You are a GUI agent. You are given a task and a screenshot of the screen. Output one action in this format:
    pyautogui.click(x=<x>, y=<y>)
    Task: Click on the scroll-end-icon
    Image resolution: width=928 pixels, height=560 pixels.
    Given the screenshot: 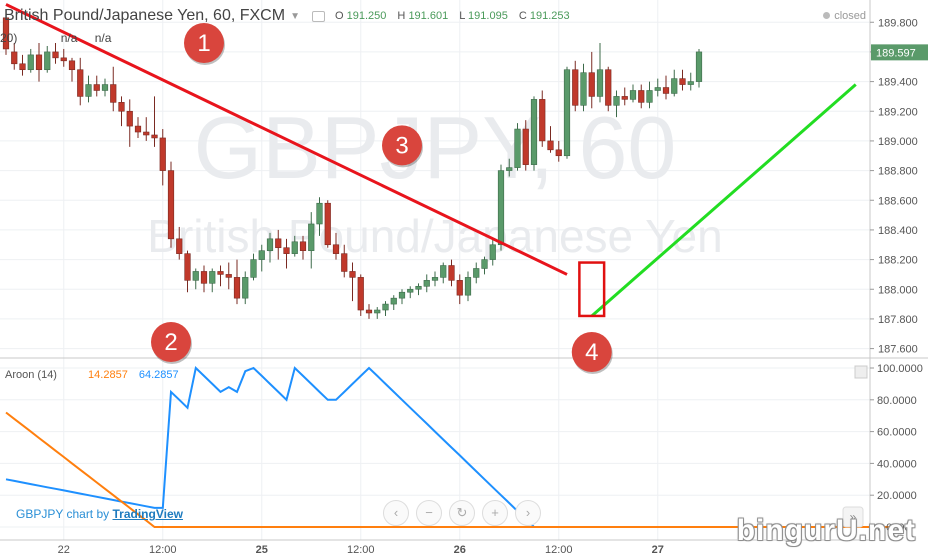 What is the action you would take?
    pyautogui.click(x=853, y=517)
    